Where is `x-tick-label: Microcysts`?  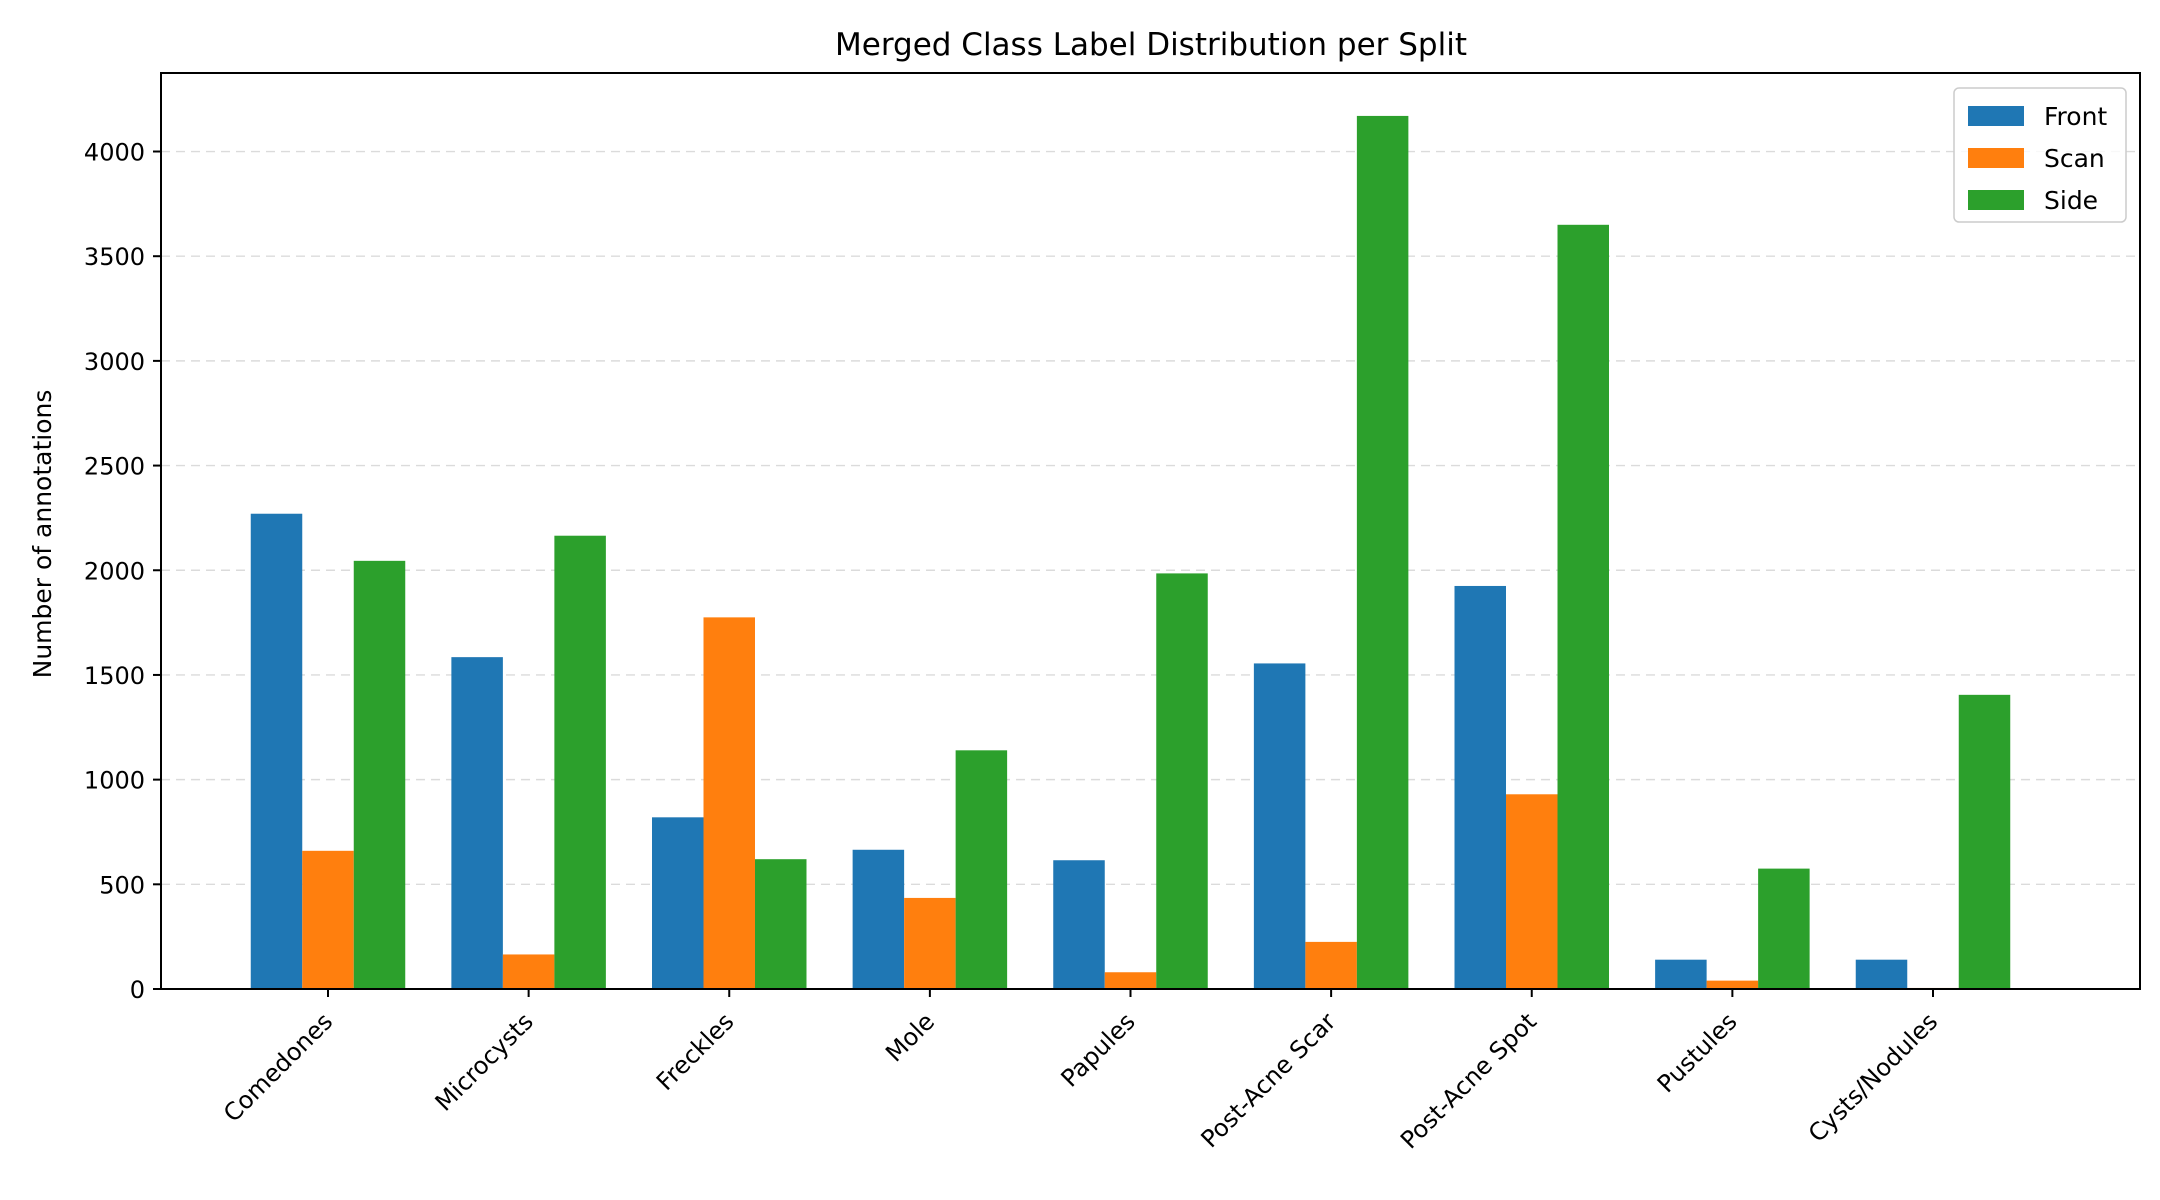
x-tick-label: Microcysts is located at coordinates (484, 1061).